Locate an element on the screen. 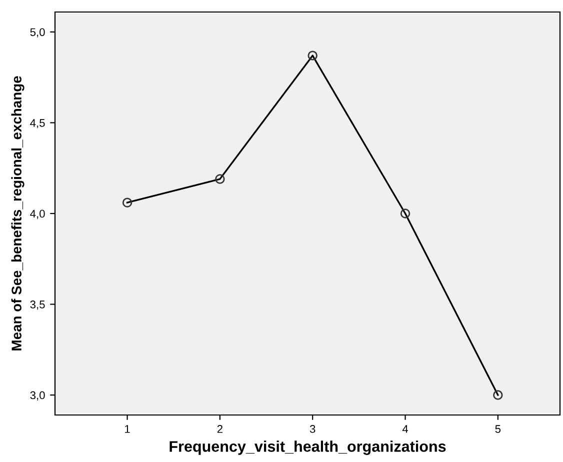 The width and height of the screenshot is (563, 462). x-axis-title: Frequency_visit_health_organizations is located at coordinates (308, 447).